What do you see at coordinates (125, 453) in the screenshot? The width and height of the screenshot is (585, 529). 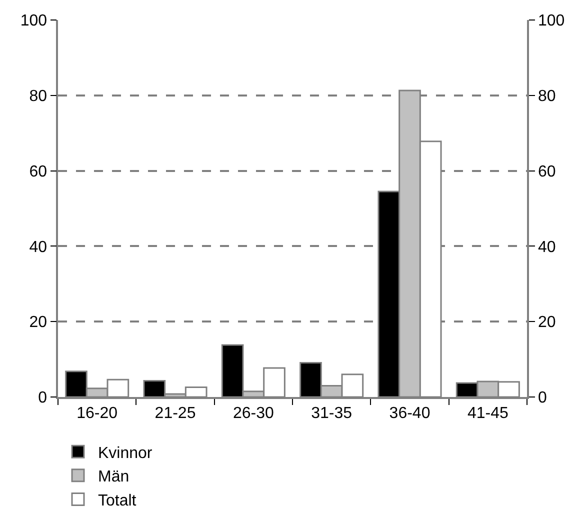 I see `legend-label: Kvinnor` at bounding box center [125, 453].